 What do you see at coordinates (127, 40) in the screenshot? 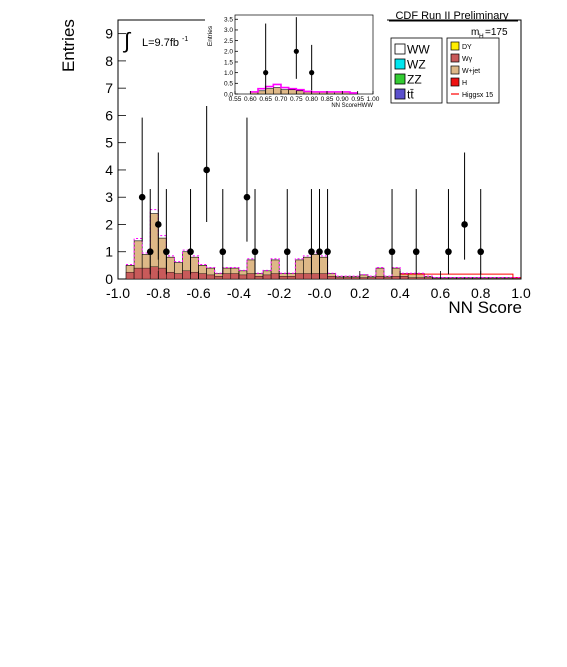
I see `integral-symbol: ∫` at bounding box center [127, 40].